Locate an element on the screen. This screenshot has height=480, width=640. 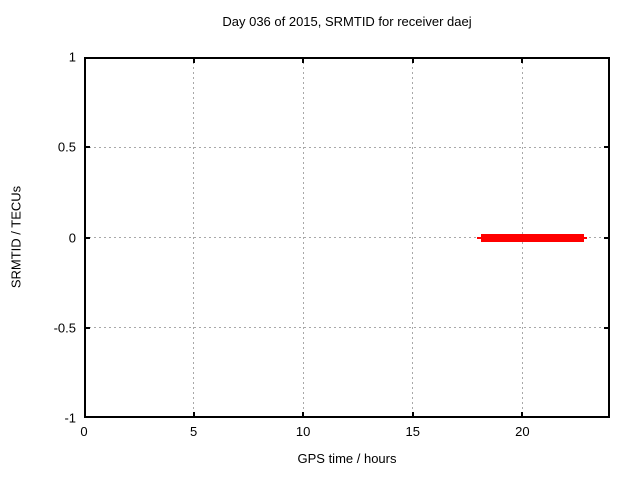
y-tick-label: 0.5 is located at coordinates (66, 147).